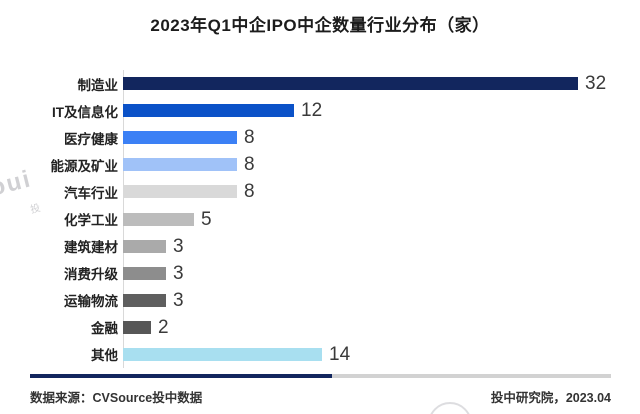 This screenshot has height=414, width=640. Describe the element at coordinates (91, 248) in the screenshot. I see `category-label: 建筑建材` at that location.